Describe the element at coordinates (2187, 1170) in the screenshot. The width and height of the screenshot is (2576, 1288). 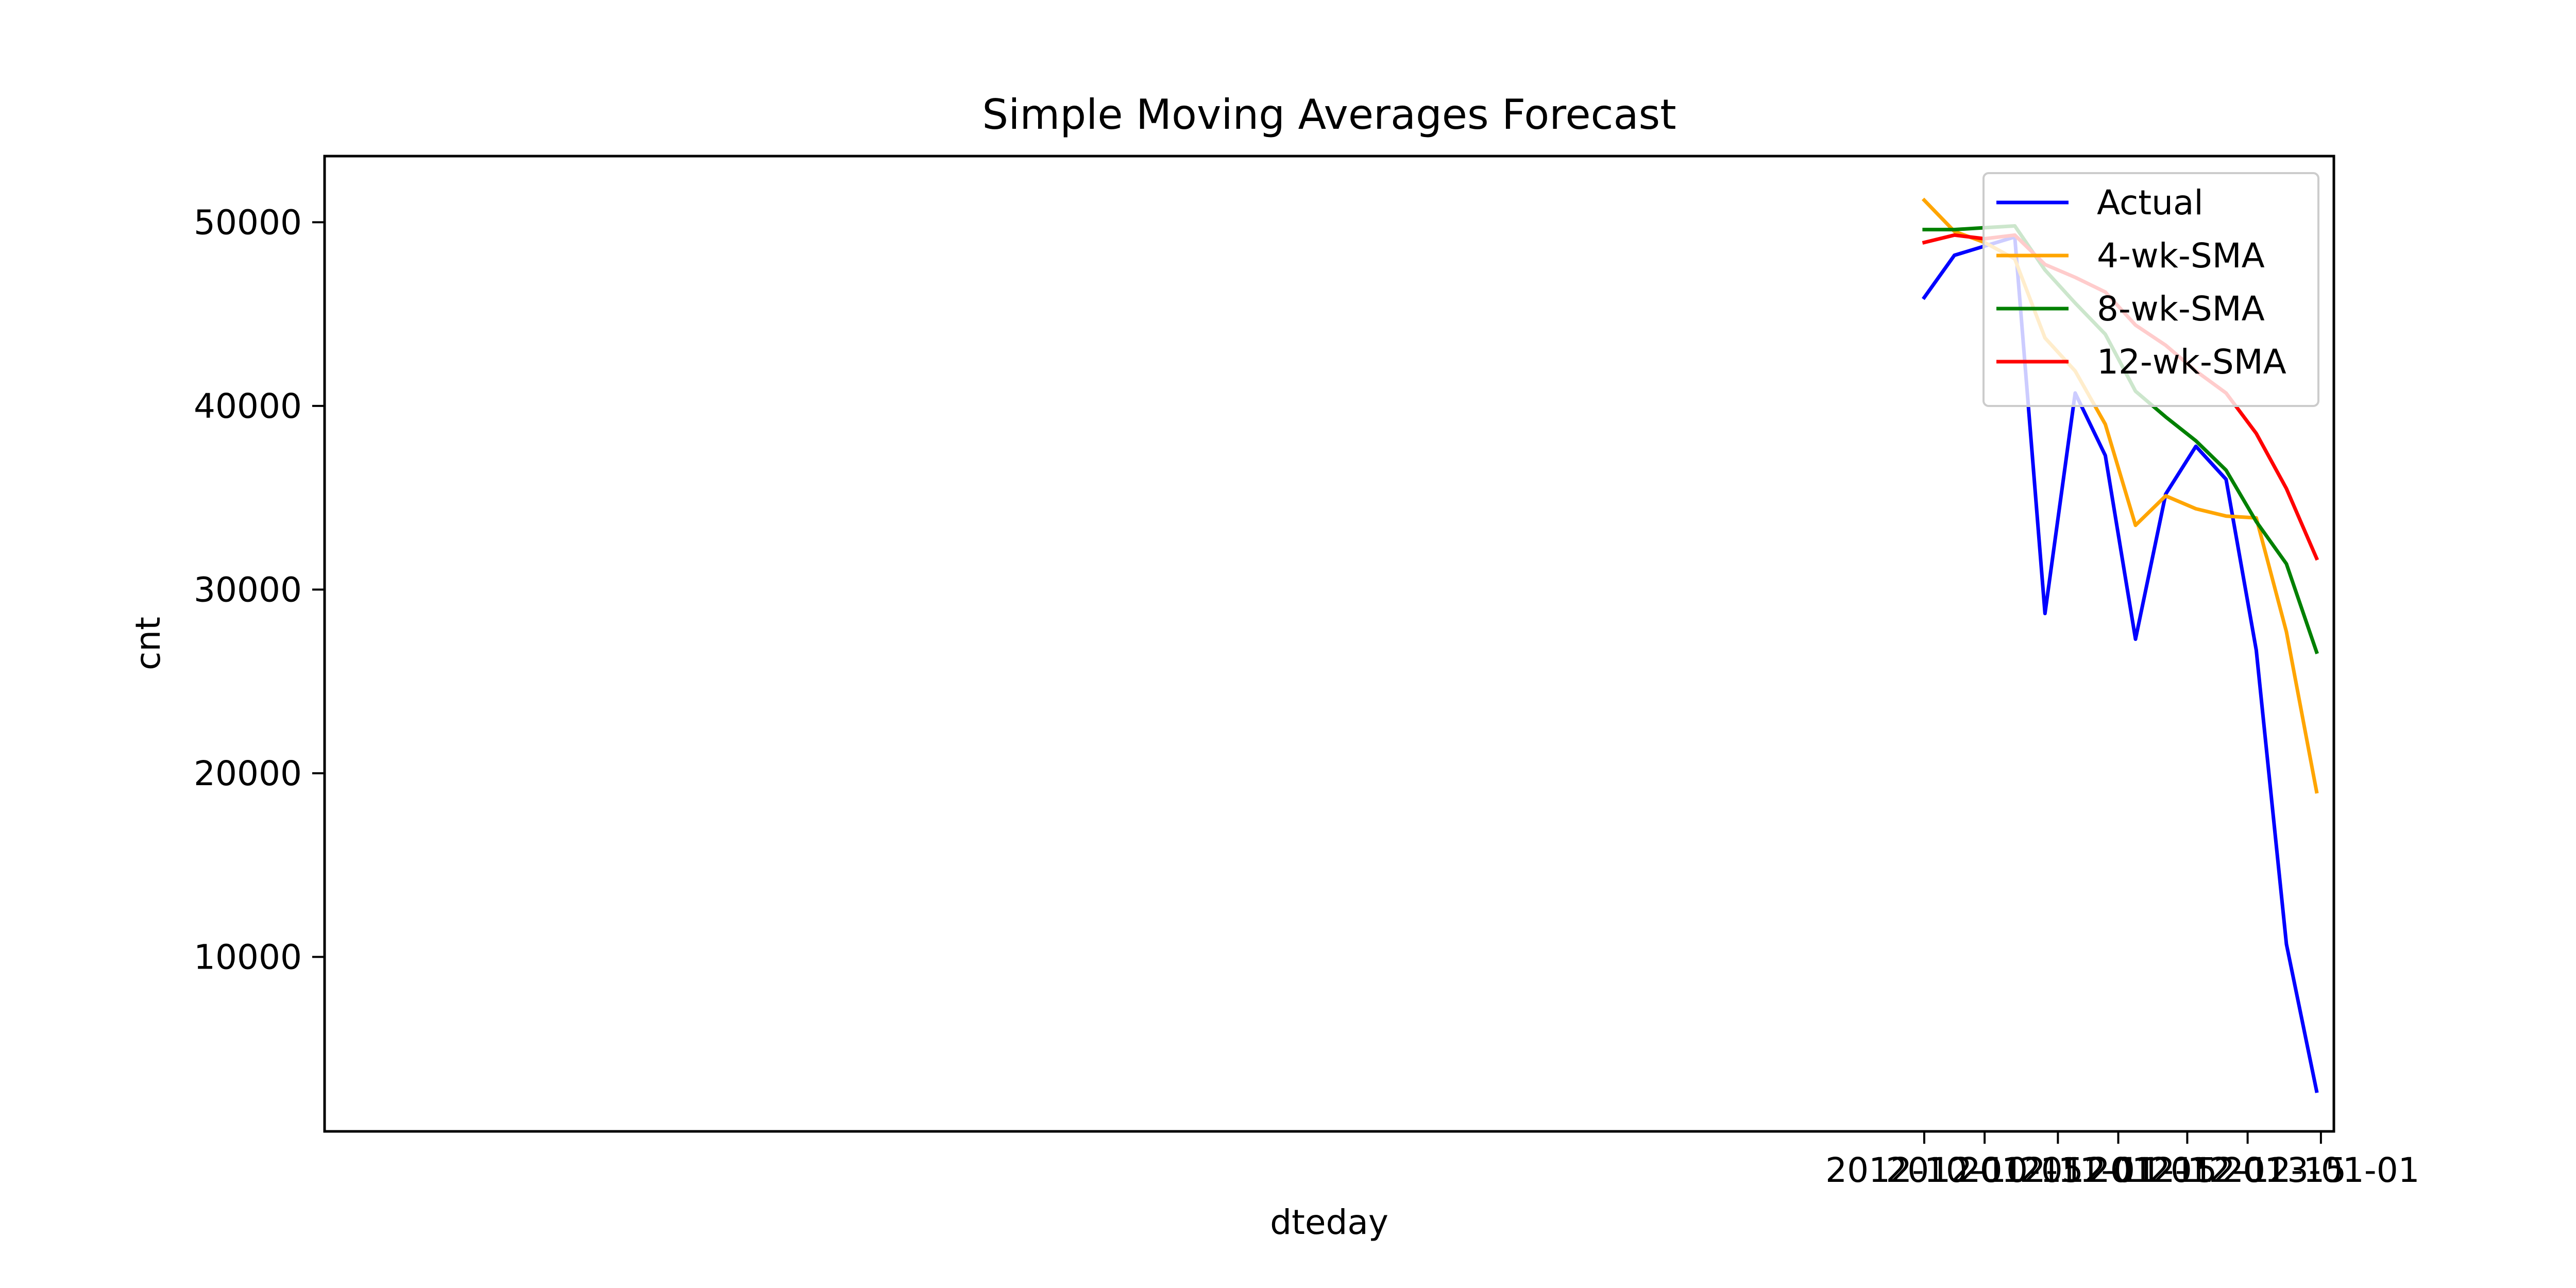
I see `x-tick-label: 2012-12-01` at that location.